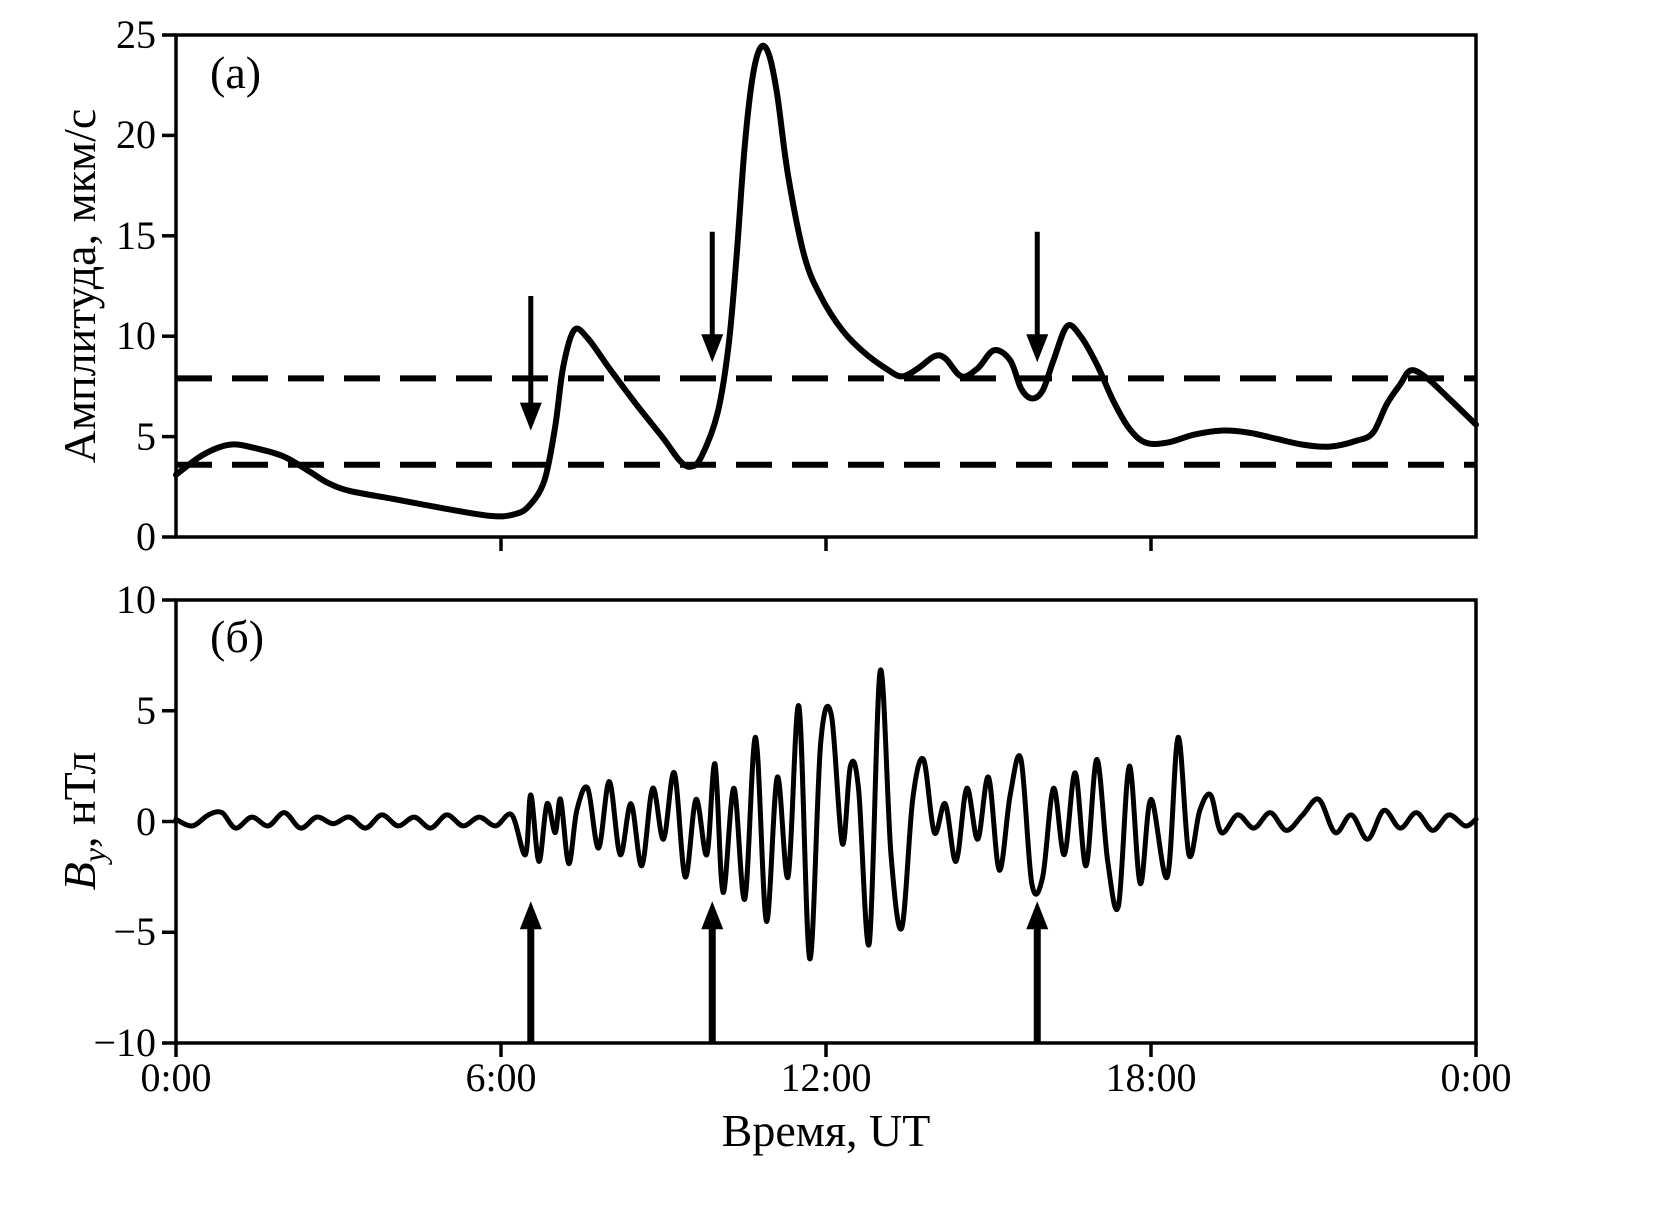 Image resolution: width=1654 pixels, height=1215 pixels. I want to click on by-subscript: y, so click(94, 855).